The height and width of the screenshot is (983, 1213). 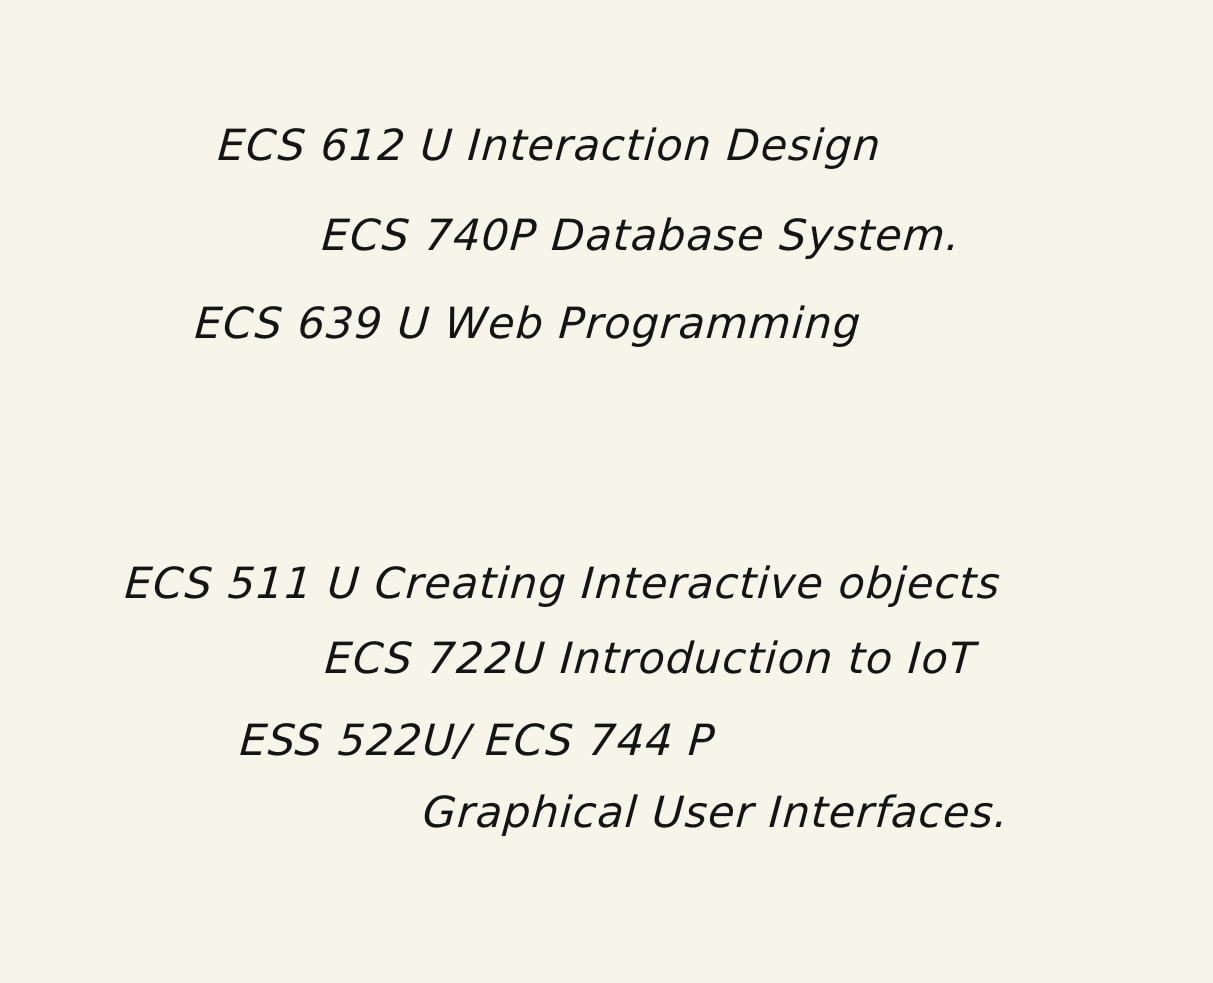 I want to click on course-line-ecs639u: ECS 639 U Web Programming, so click(x=528, y=324).